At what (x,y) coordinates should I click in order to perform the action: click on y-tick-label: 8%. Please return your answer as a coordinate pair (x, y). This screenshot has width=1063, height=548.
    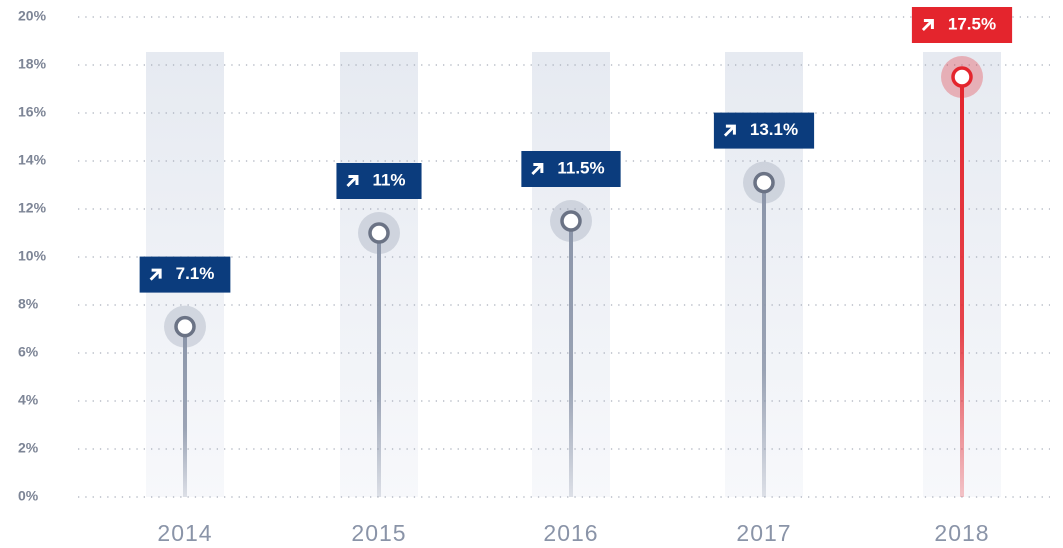
    Looking at the image, I should click on (28, 304).